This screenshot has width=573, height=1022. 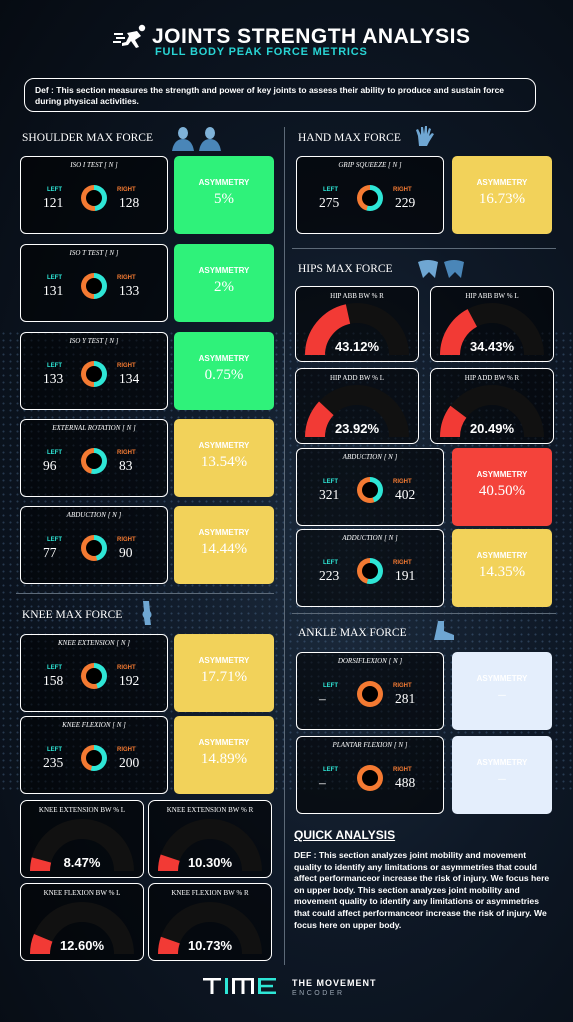 What do you see at coordinates (502, 691) in the screenshot?
I see `asymmetry-badge: ASYMMETRY –` at bounding box center [502, 691].